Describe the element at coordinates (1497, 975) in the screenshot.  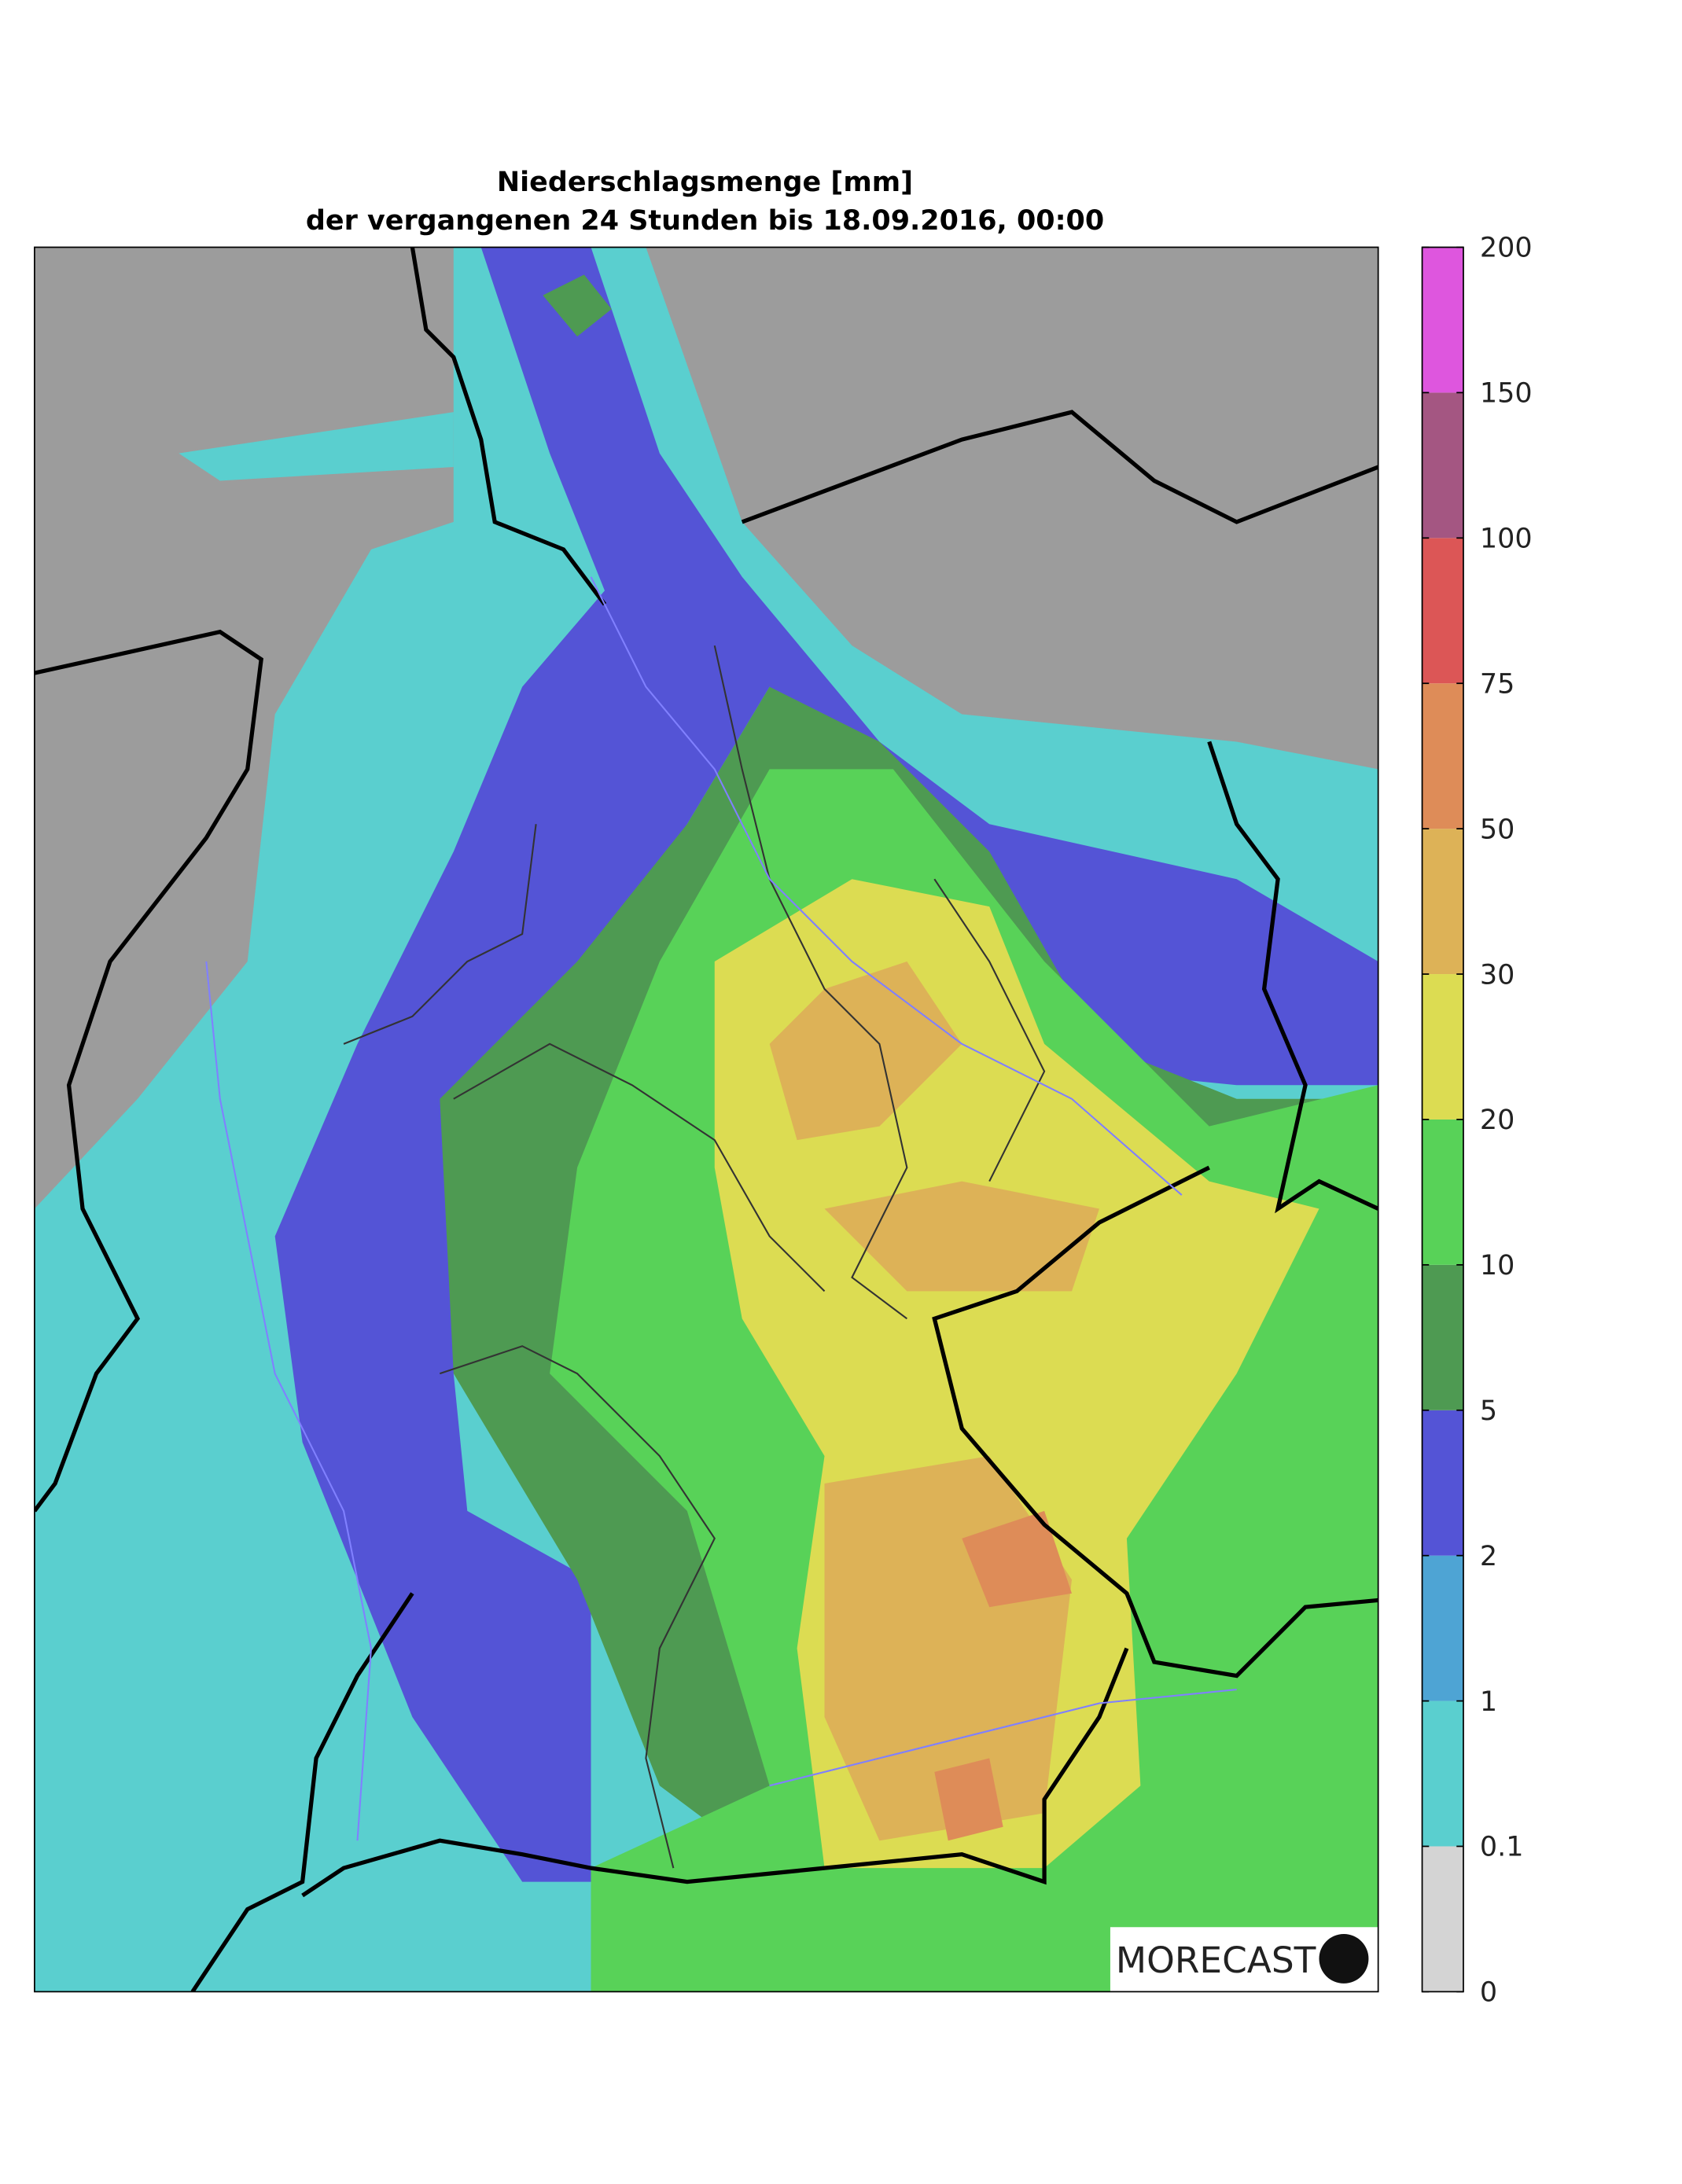
I see `colorbar-tick-label: 30` at that location.